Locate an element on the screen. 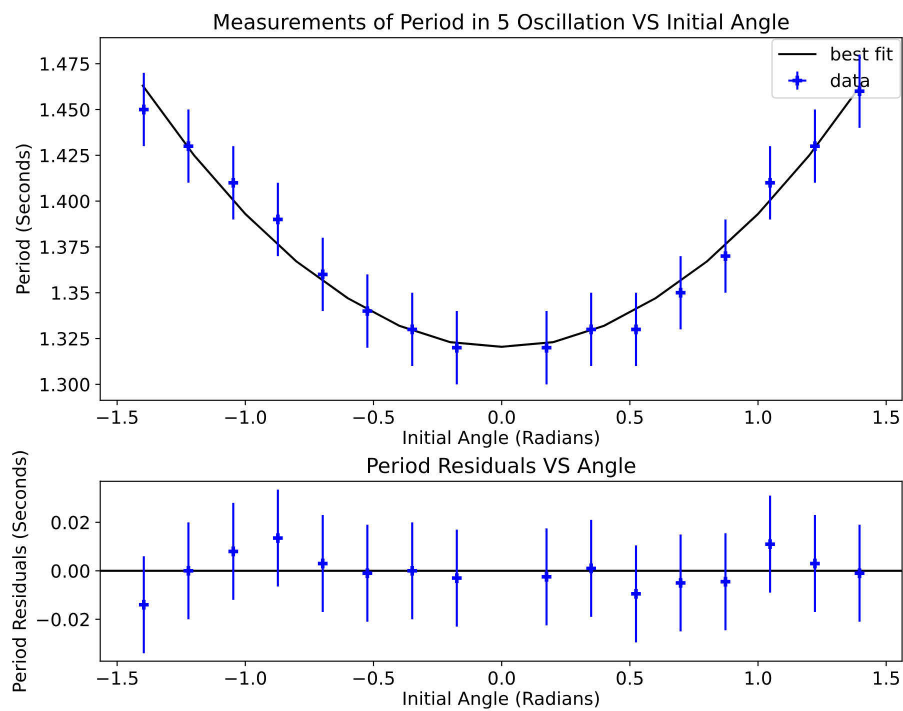  chart-title: Period Residuals VS Angle is located at coordinates (502, 467).